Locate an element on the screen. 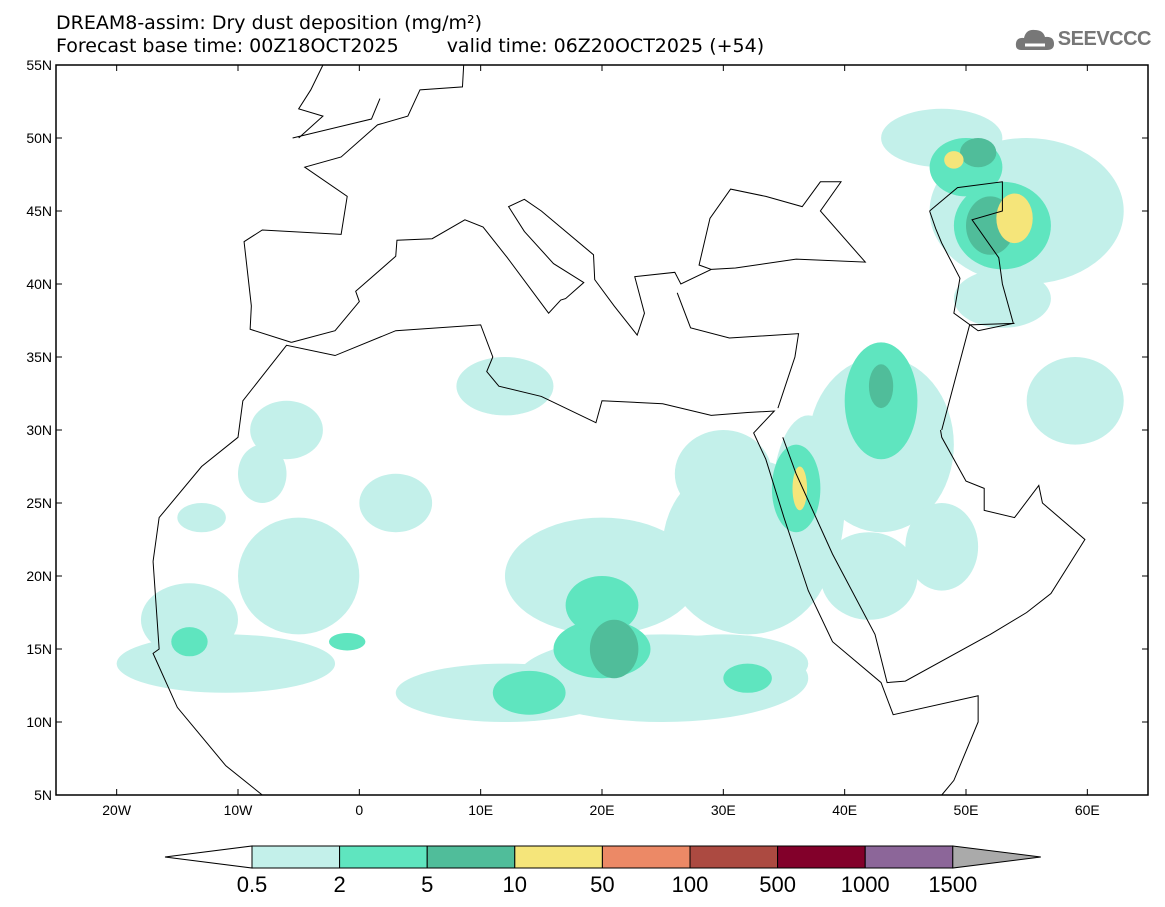 This screenshot has height=907, width=1165. valid-time: valid time: 06Z20OCT2025 (+54) is located at coordinates (605, 46).